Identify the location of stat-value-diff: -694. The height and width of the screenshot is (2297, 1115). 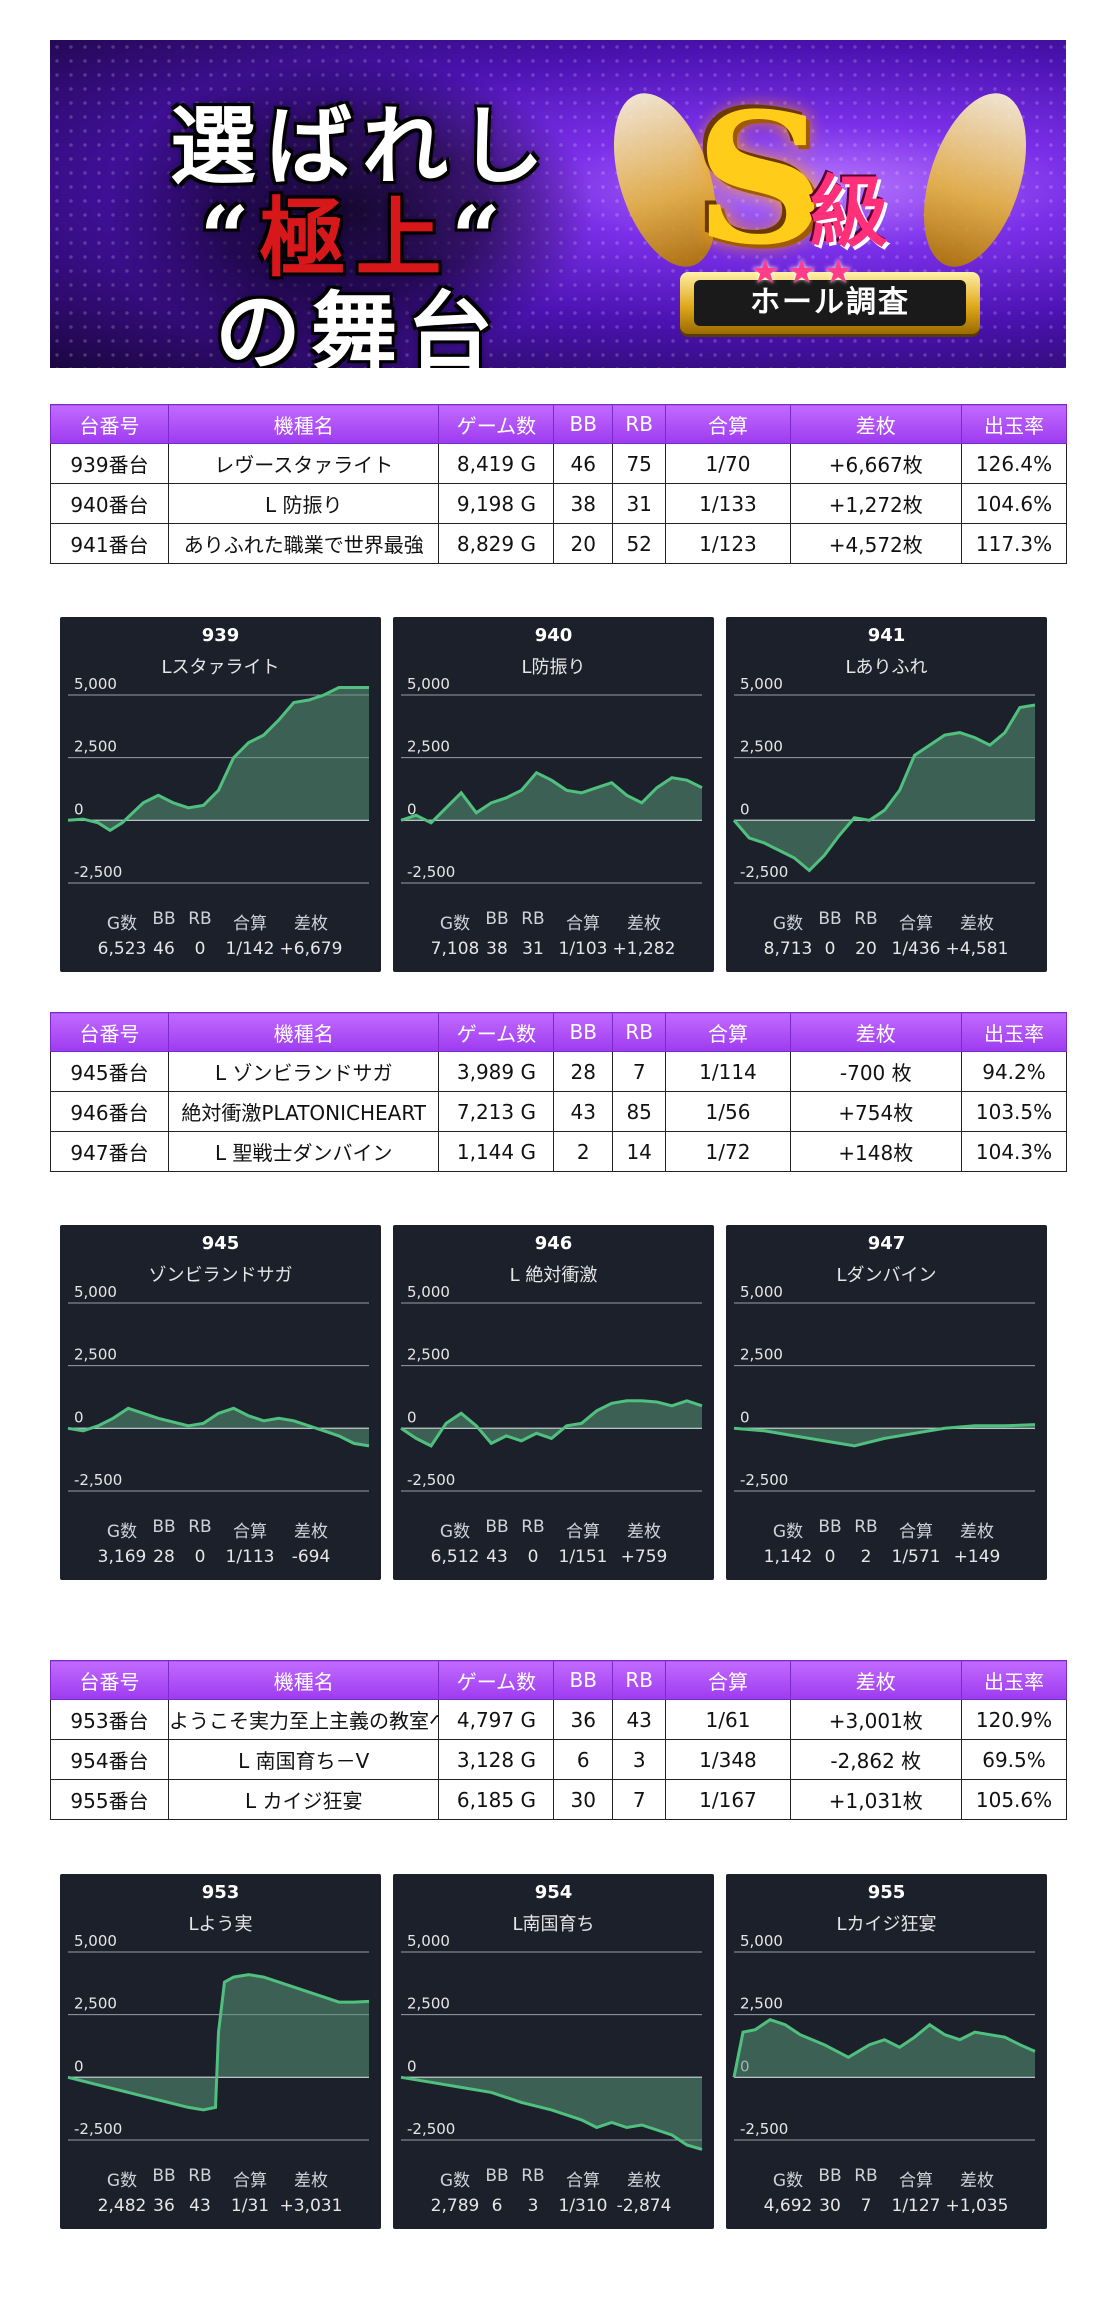
(311, 1557).